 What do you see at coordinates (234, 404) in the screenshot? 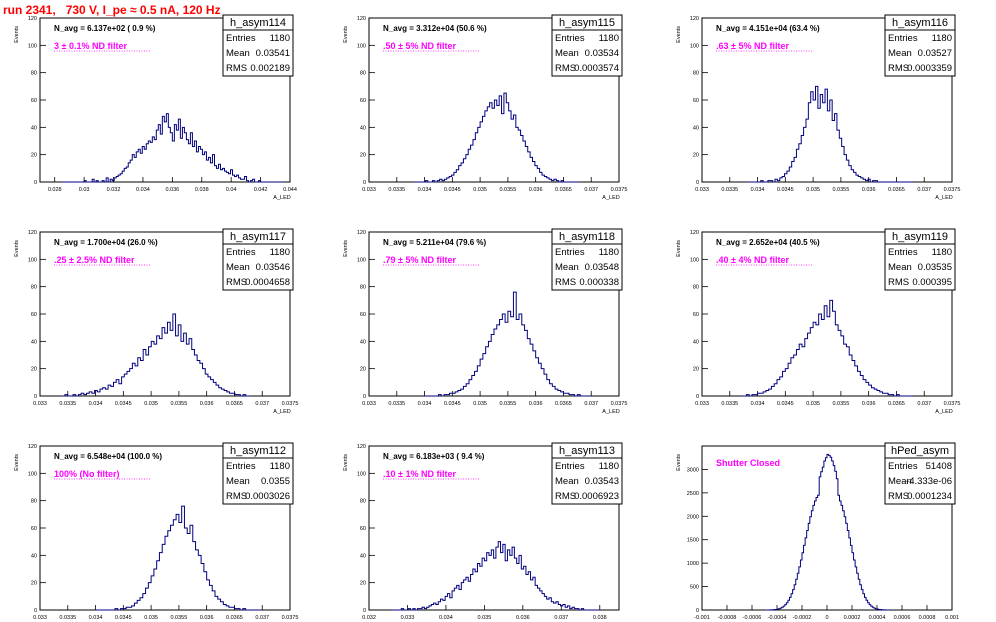
I see `x-tick-label: 0.0365` at bounding box center [234, 404].